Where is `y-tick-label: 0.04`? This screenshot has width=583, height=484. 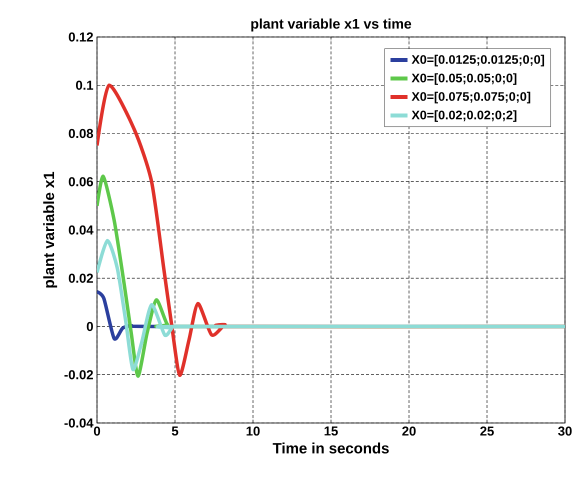
y-tick-label: 0.04 is located at coordinates (81, 230).